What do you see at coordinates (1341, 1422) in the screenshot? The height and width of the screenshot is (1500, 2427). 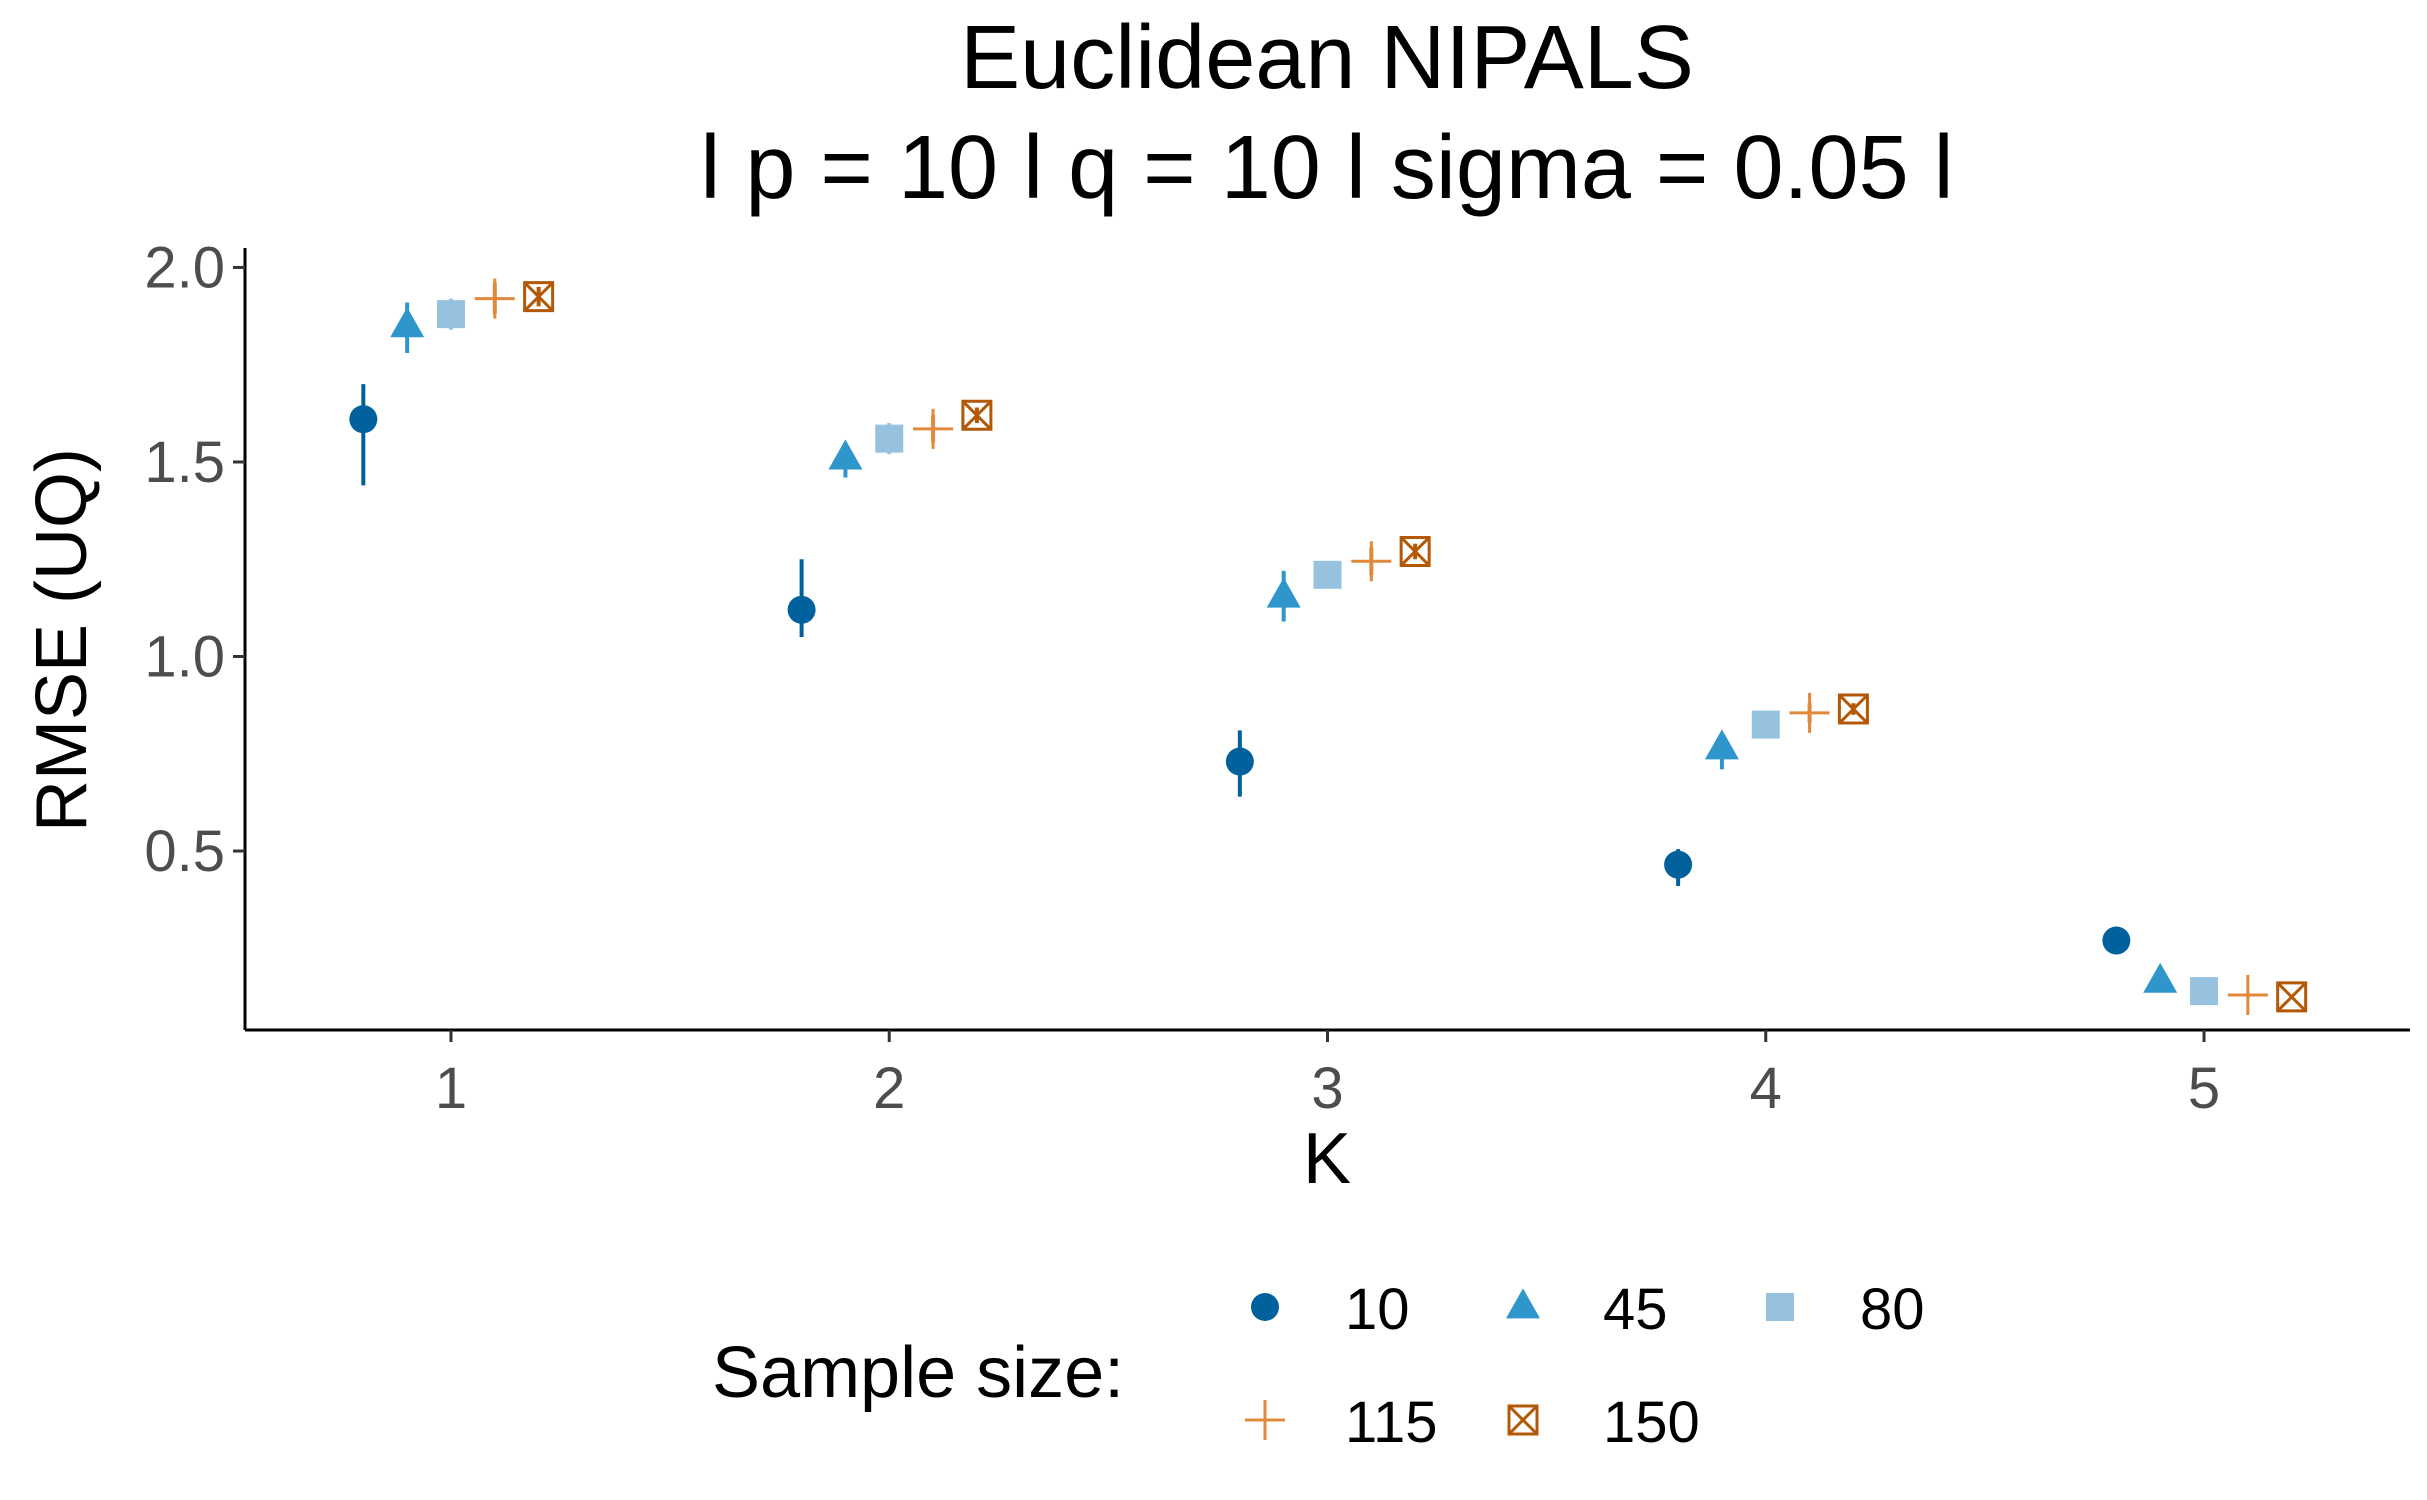 I see `legend-item-115: 115` at bounding box center [1341, 1422].